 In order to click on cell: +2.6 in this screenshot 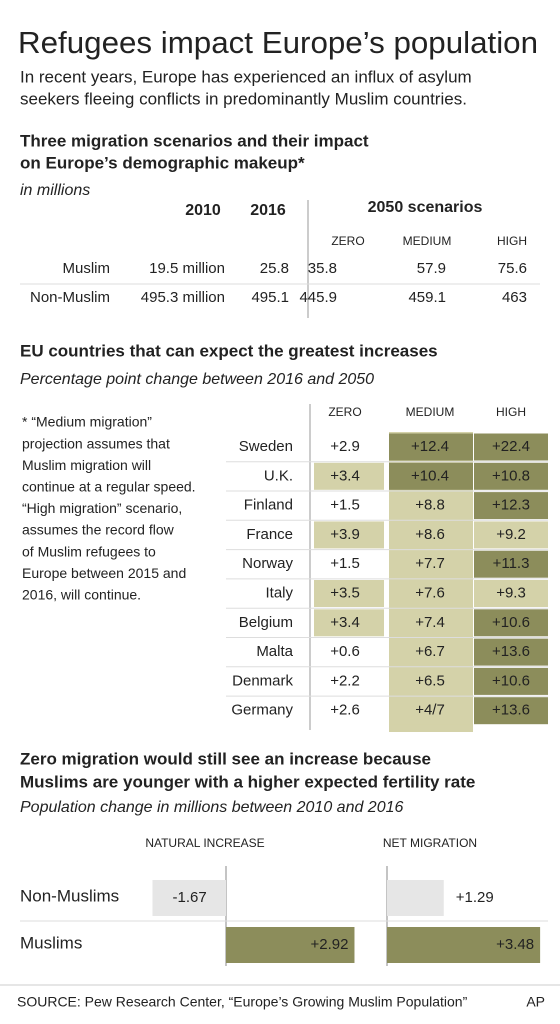, I will do `click(345, 710)`.